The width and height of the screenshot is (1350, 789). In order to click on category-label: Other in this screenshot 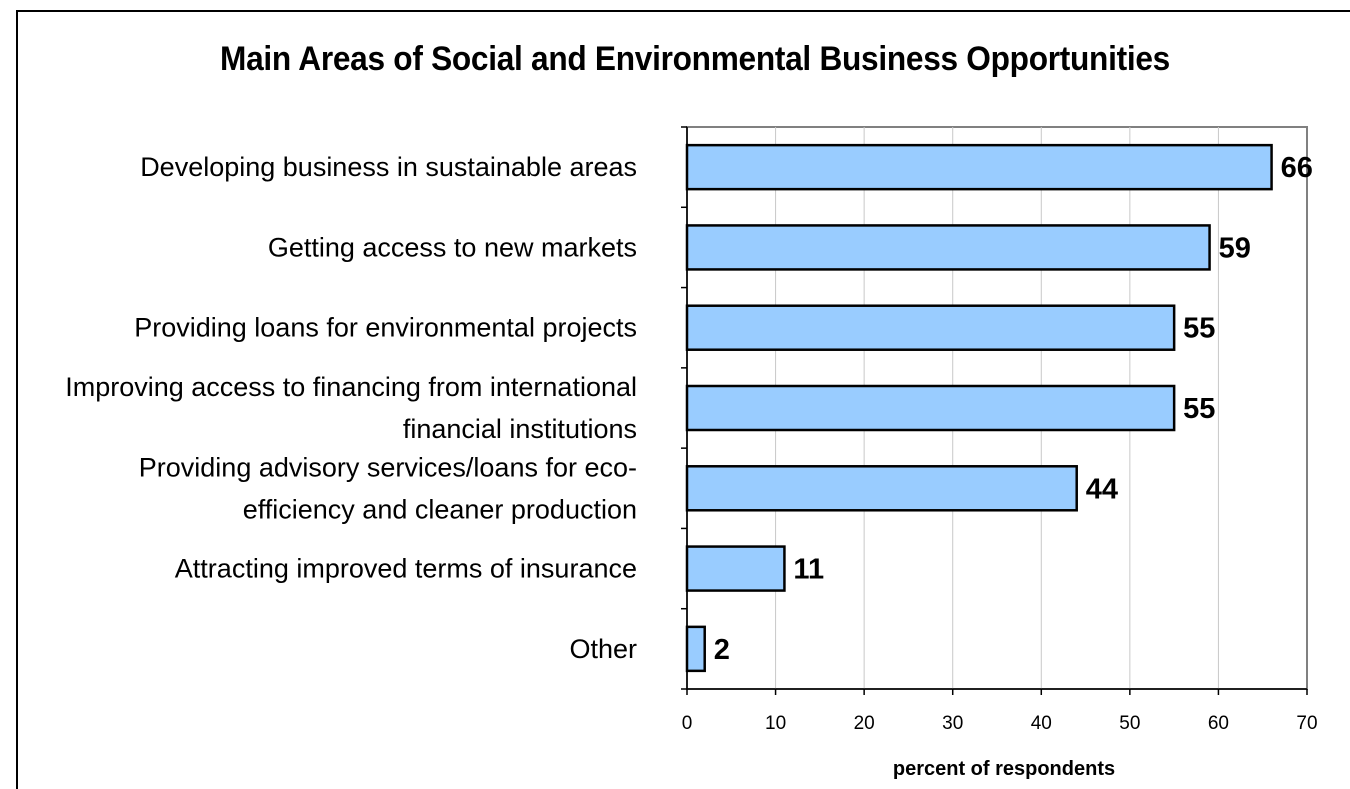, I will do `click(603, 649)`.